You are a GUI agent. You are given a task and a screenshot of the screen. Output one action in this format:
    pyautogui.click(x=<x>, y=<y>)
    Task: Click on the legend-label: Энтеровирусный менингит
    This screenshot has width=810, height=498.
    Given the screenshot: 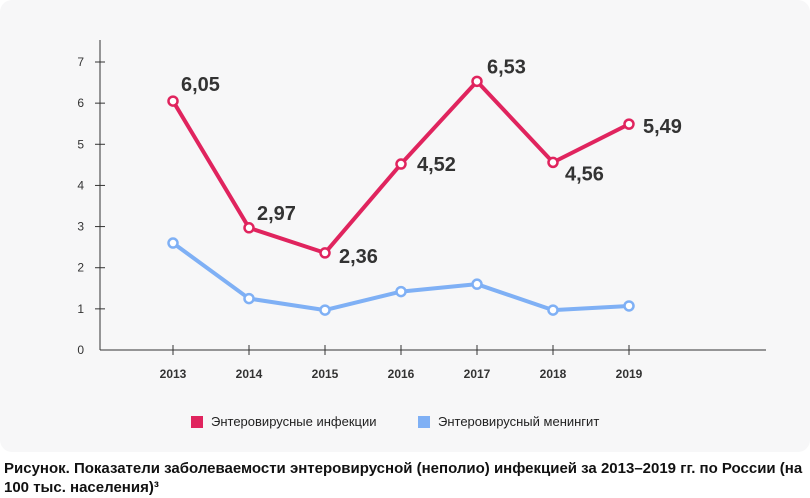 What is the action you would take?
    pyautogui.click(x=519, y=421)
    